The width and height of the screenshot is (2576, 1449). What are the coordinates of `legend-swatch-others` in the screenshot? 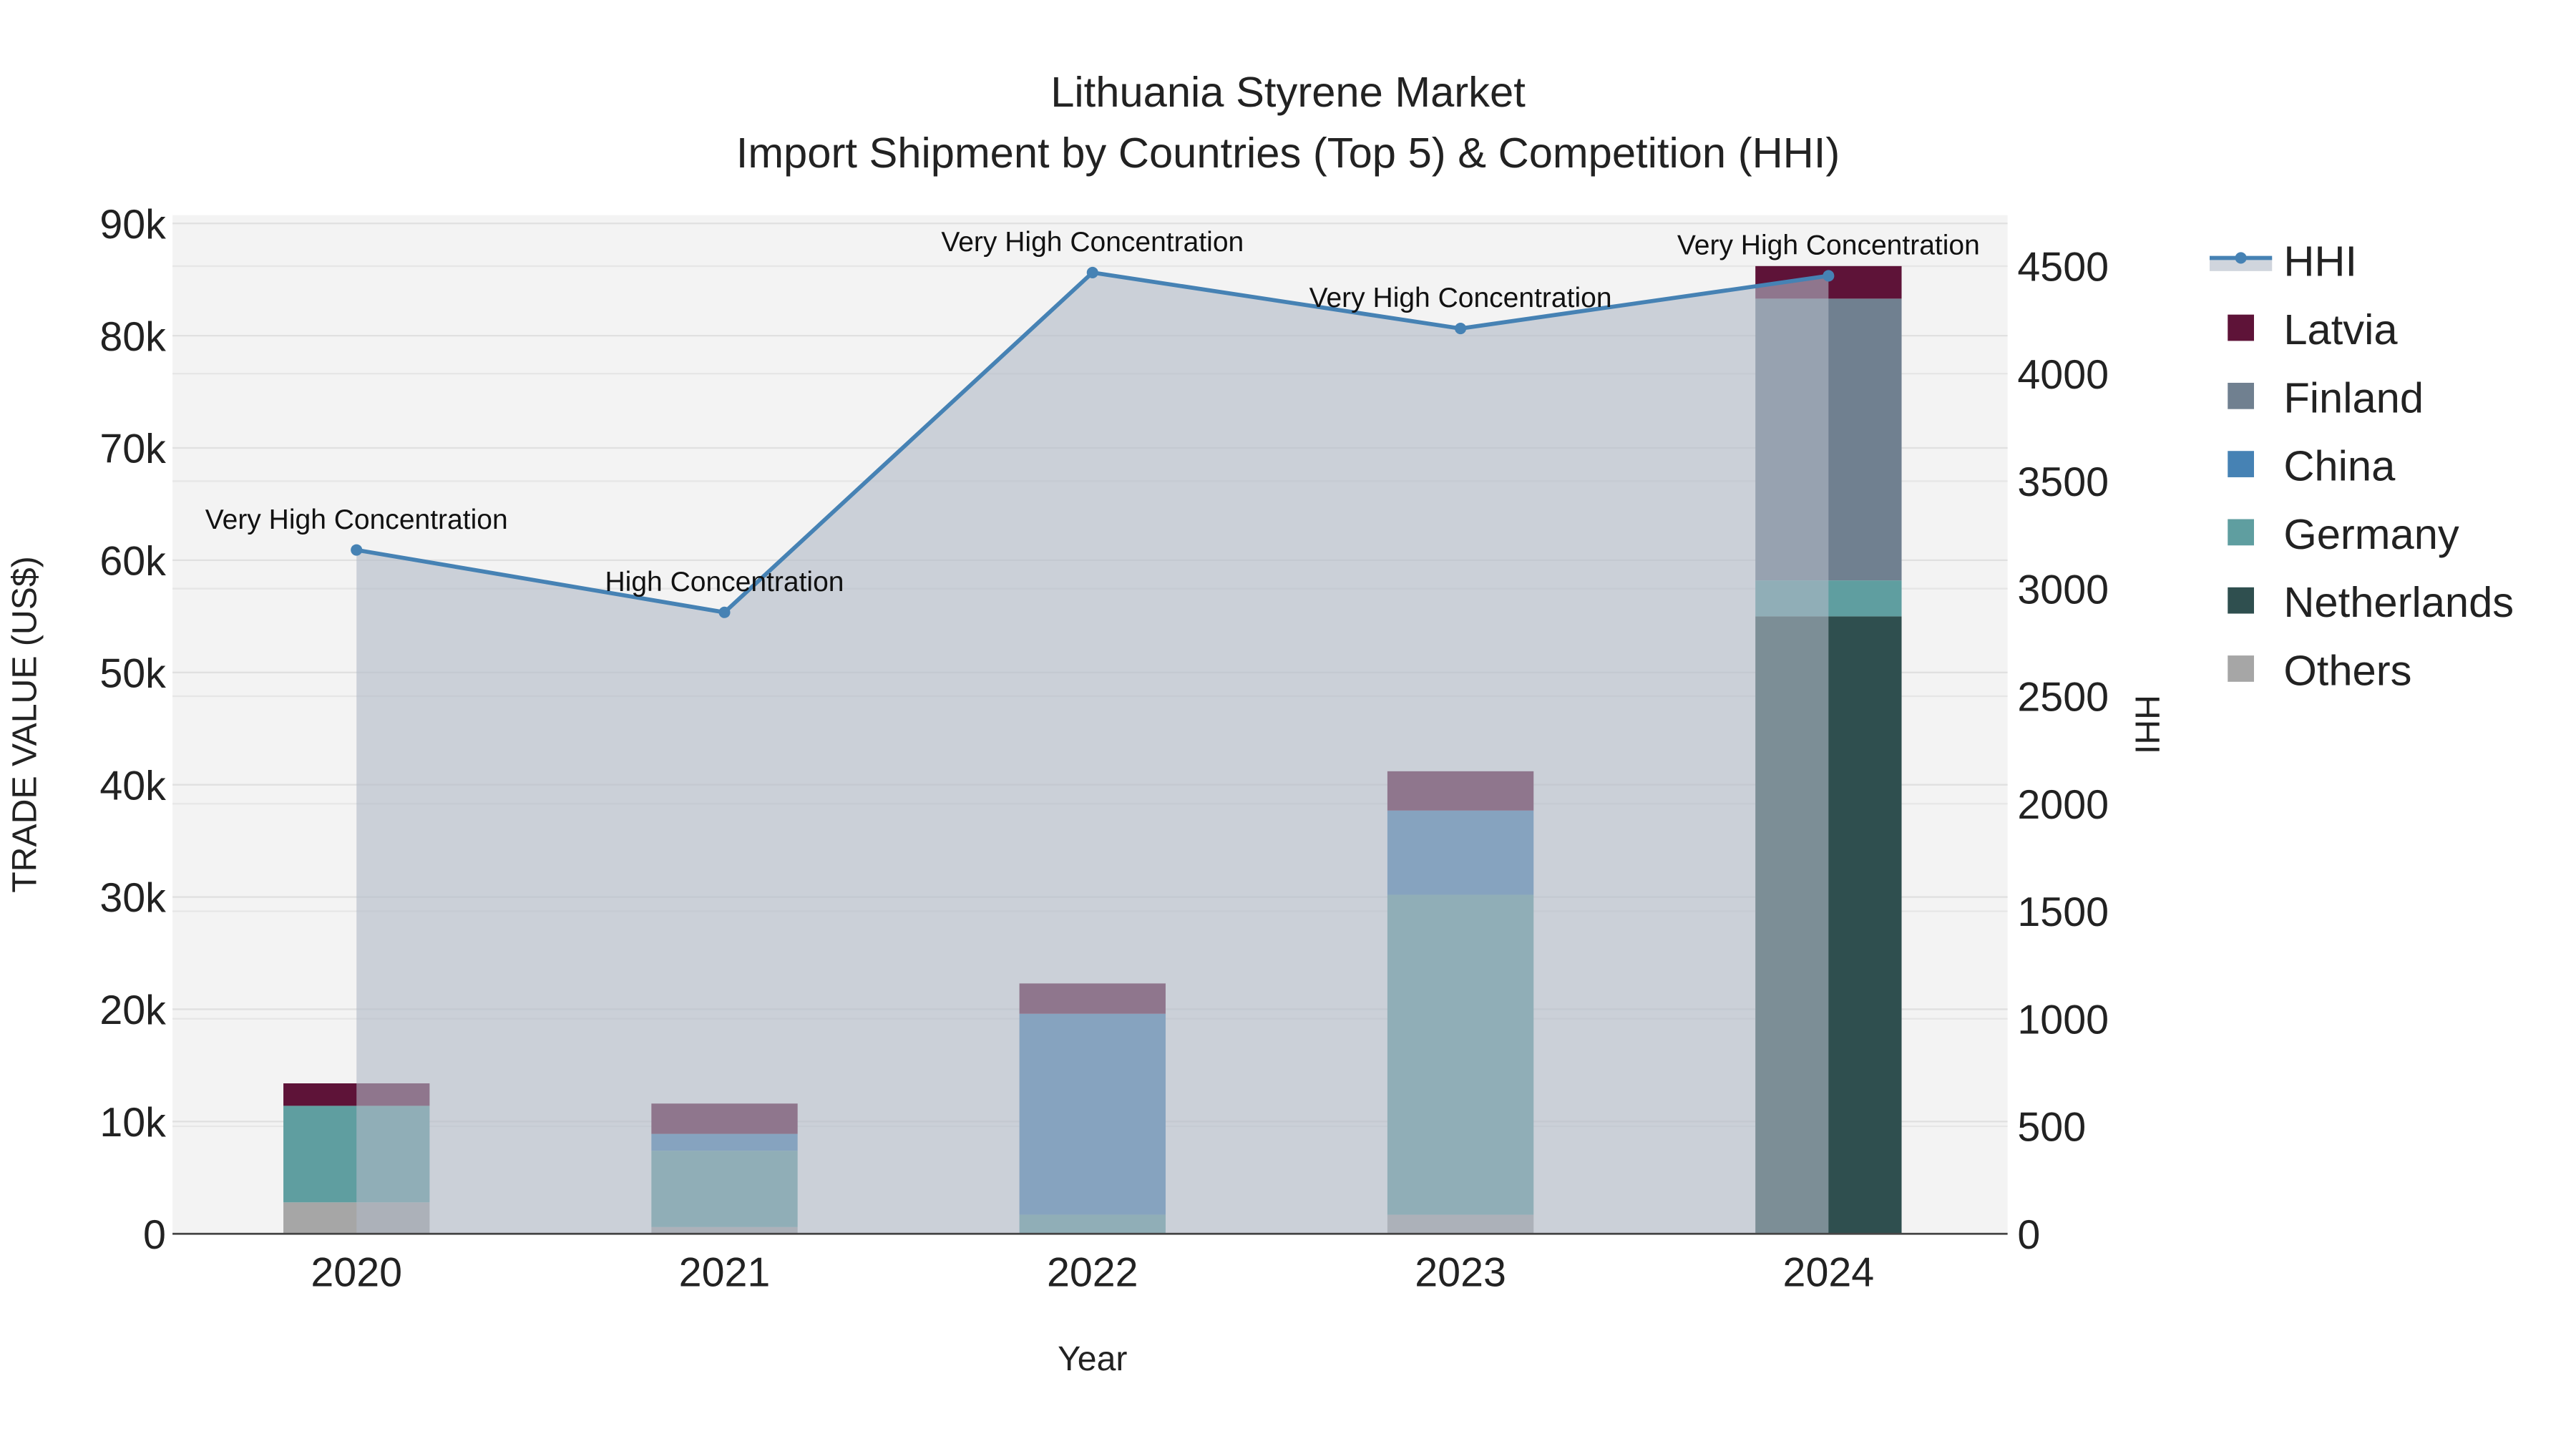 It's located at (2241, 668).